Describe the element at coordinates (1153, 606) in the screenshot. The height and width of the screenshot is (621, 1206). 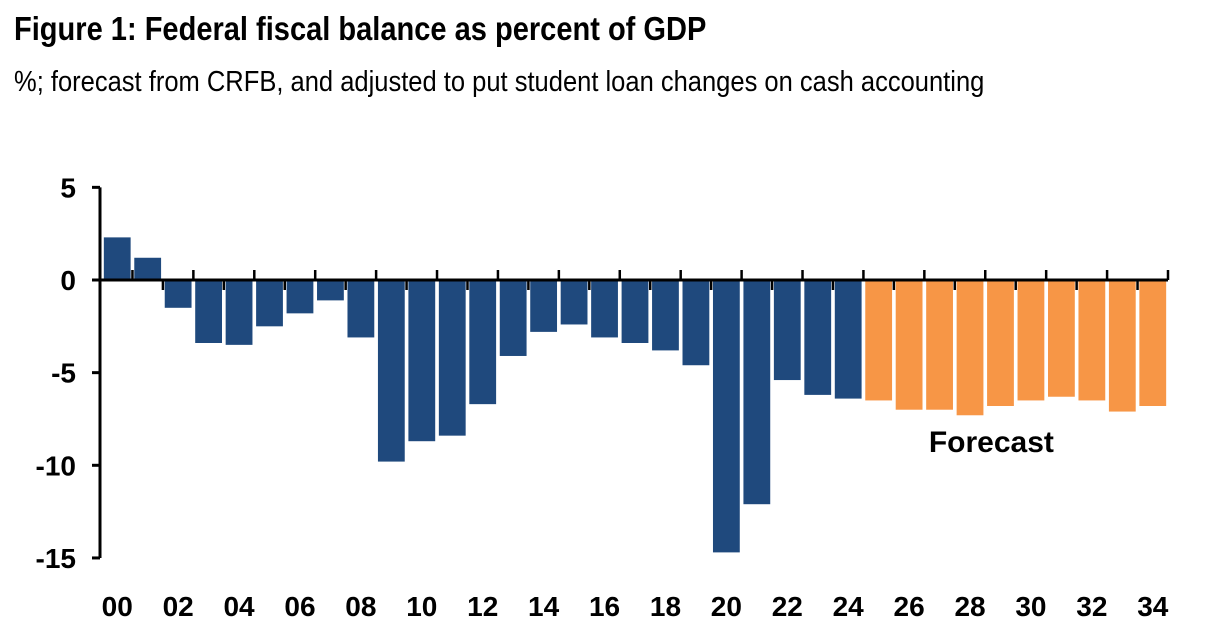
I see `x-tick-label: 34` at that location.